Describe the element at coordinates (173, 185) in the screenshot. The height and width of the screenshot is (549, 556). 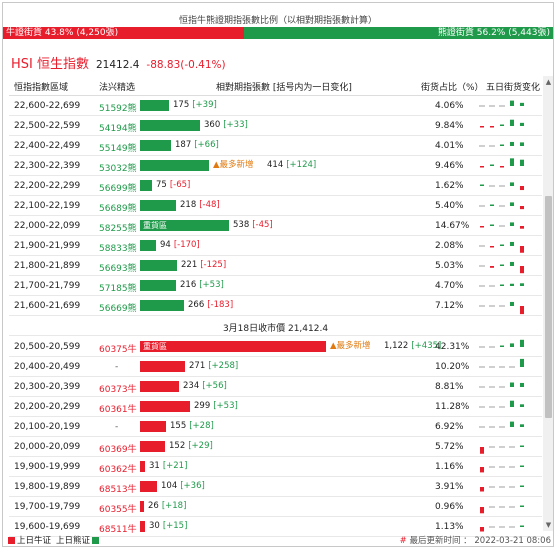
I see `amount-text: 75 [-65]` at that location.